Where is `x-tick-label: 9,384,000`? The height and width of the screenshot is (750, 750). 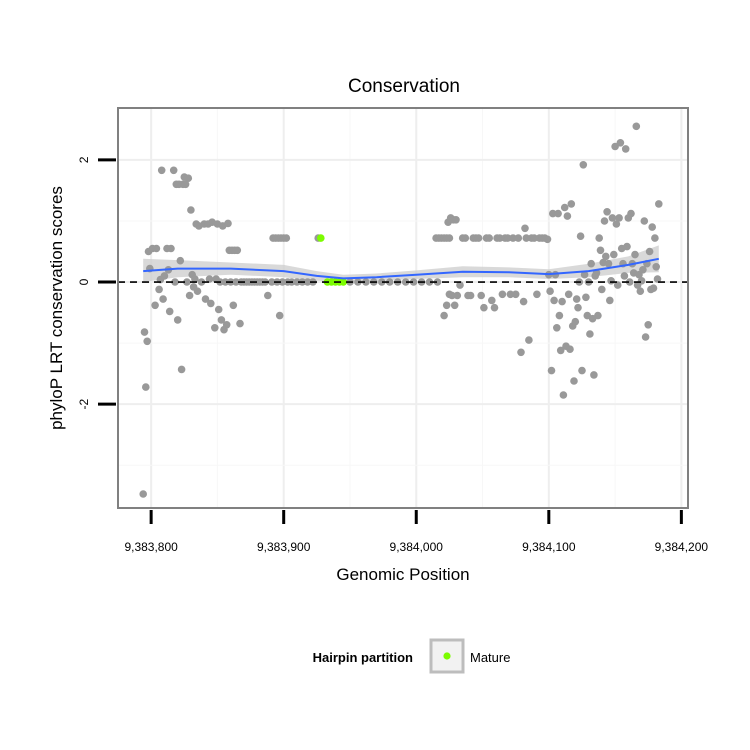 x-tick-label: 9,384,000 is located at coordinates (417, 547).